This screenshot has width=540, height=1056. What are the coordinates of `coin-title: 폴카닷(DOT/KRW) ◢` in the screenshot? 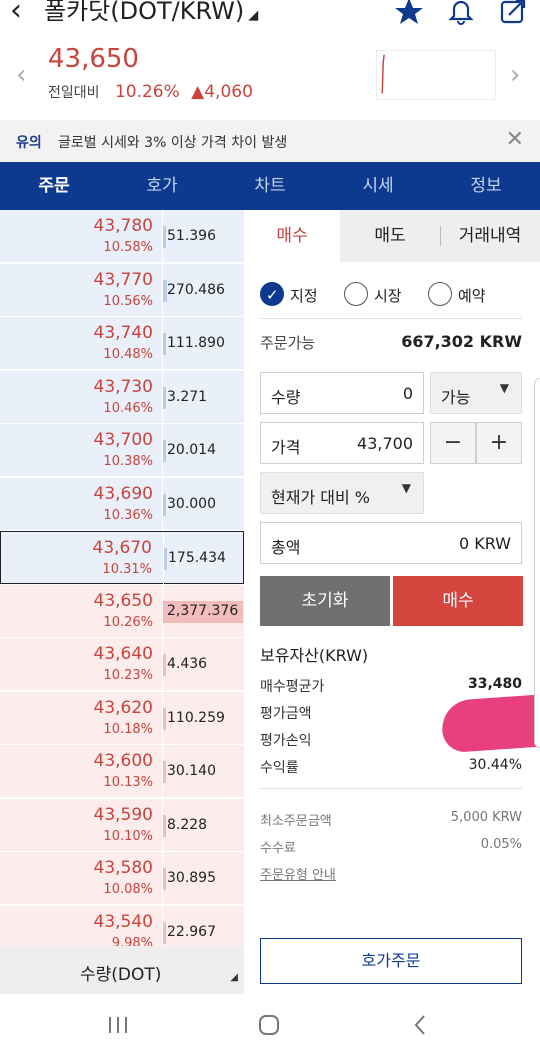 It's located at (151, 16).